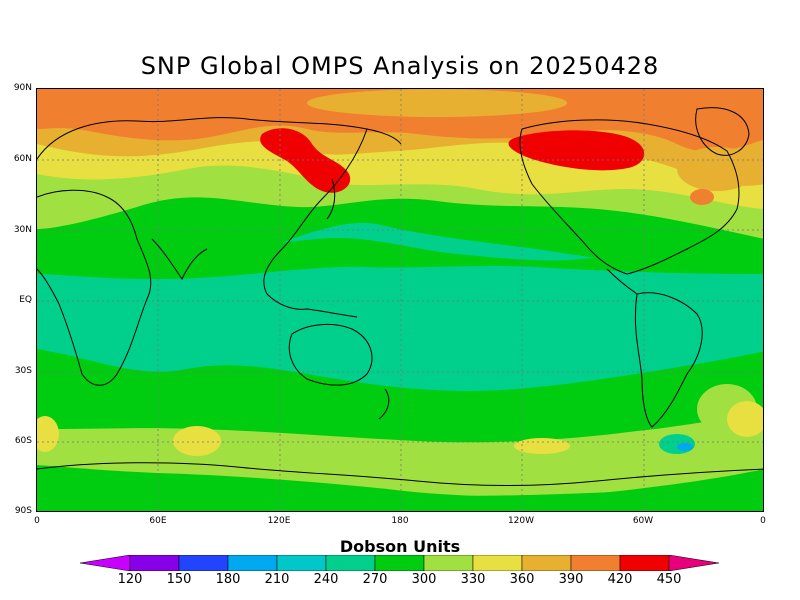  I want to click on lon-label-120e: 120E, so click(279, 521).